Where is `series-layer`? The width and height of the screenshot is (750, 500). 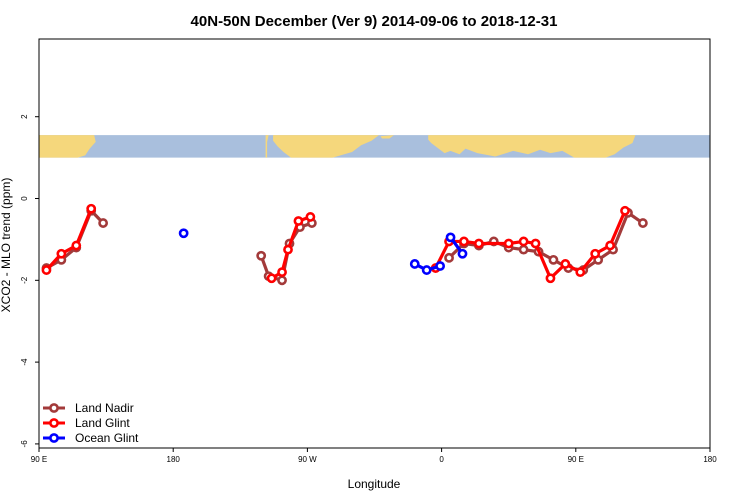 series-layer is located at coordinates (344, 244).